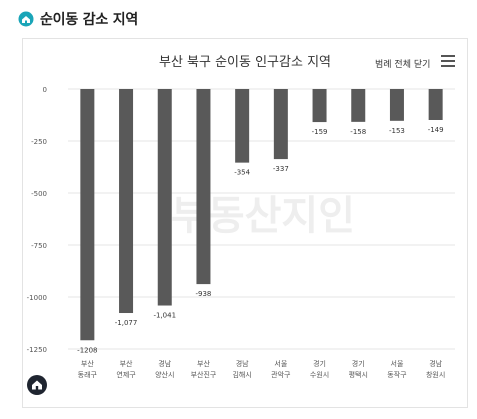  Describe the element at coordinates (204, 294) in the screenshot. I see `data-label: -938` at that location.